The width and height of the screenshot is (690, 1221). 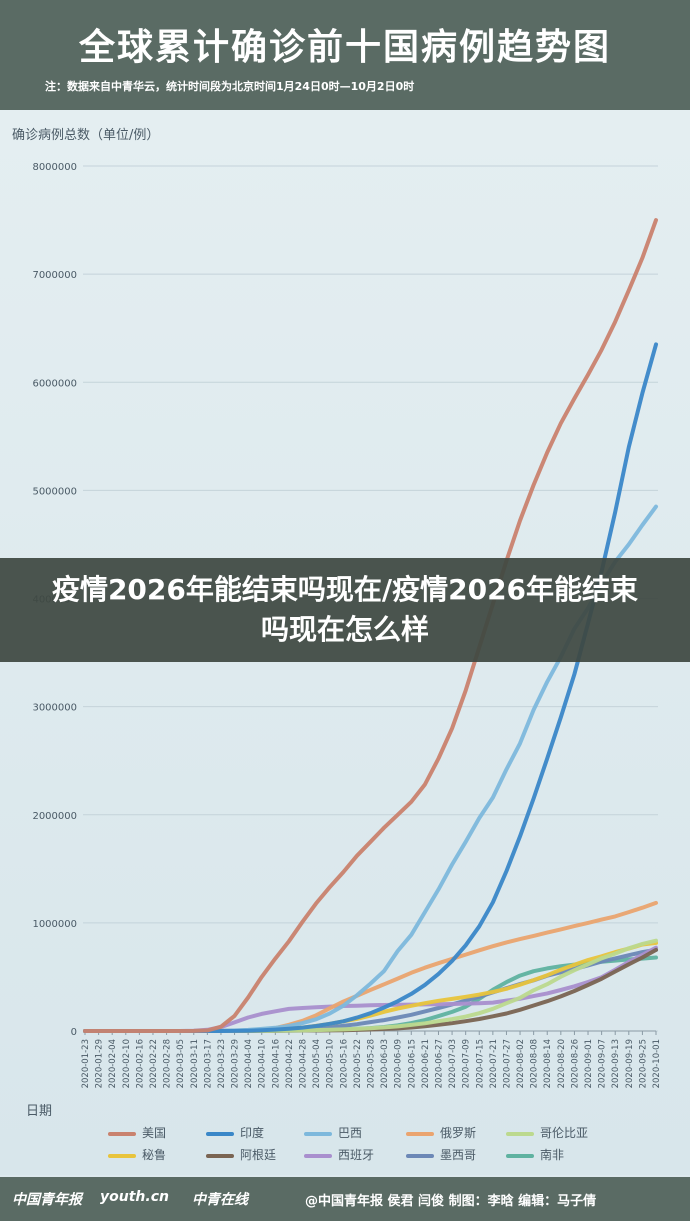 I want to click on x-tick-label: 2020-07-09, so click(x=467, y=1063).